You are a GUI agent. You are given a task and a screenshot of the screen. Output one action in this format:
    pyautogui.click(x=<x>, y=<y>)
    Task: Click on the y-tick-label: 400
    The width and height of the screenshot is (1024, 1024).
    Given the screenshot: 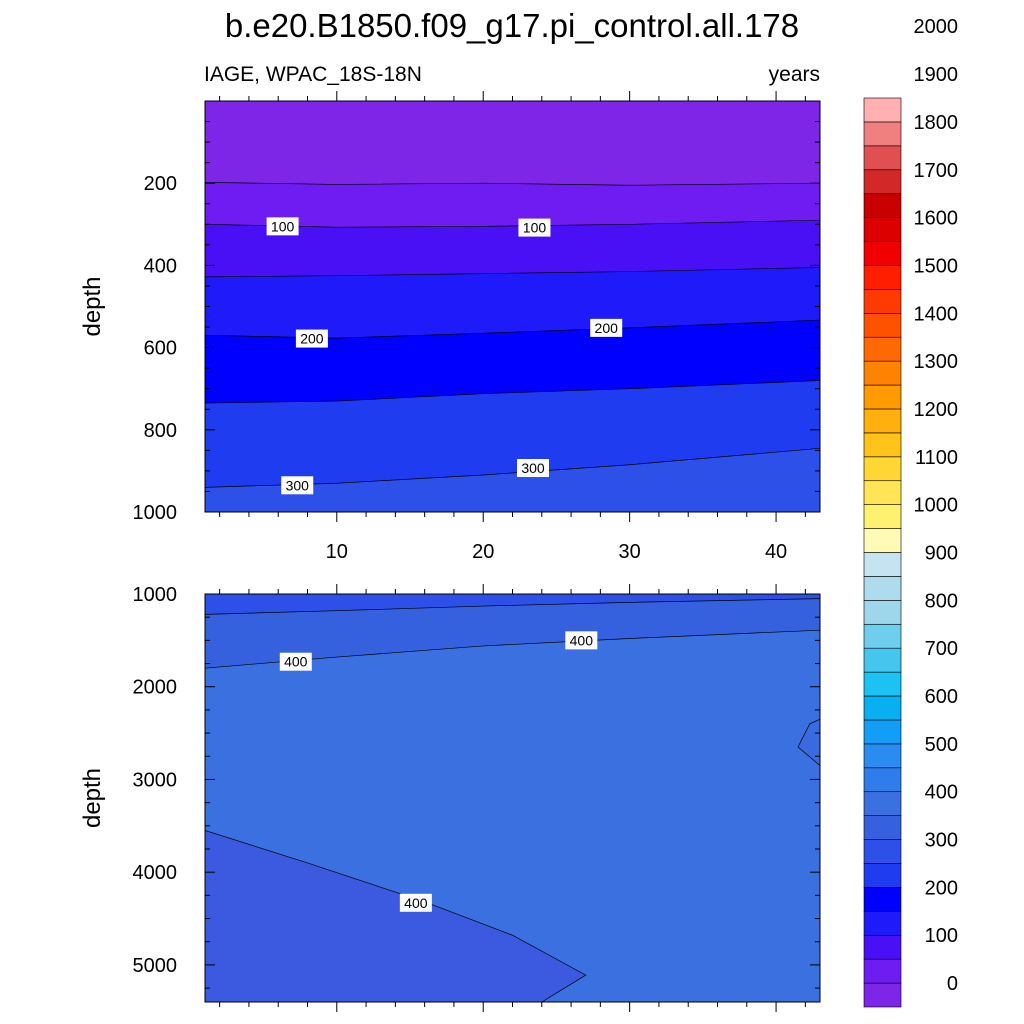 What is the action you would take?
    pyautogui.click(x=160, y=266)
    